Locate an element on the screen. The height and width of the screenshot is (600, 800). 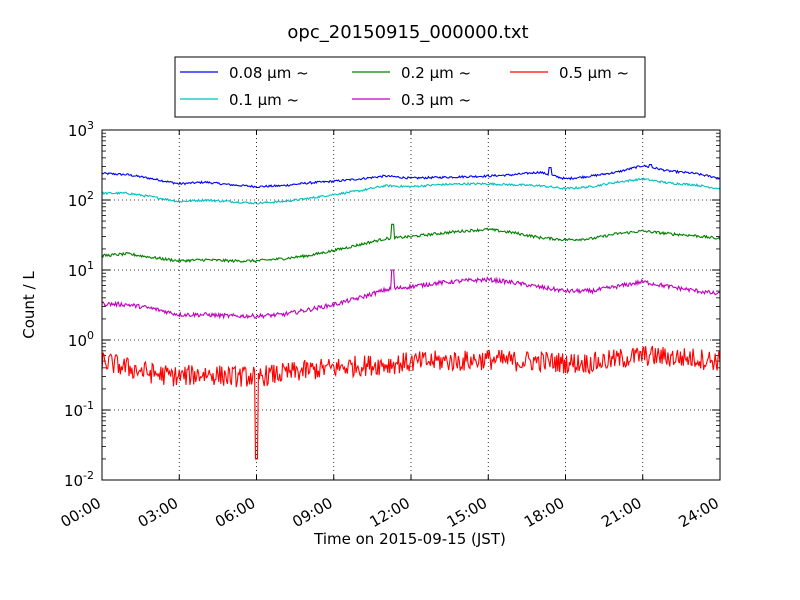
y-tick-label: 10⁻¹ is located at coordinates (79, 409).